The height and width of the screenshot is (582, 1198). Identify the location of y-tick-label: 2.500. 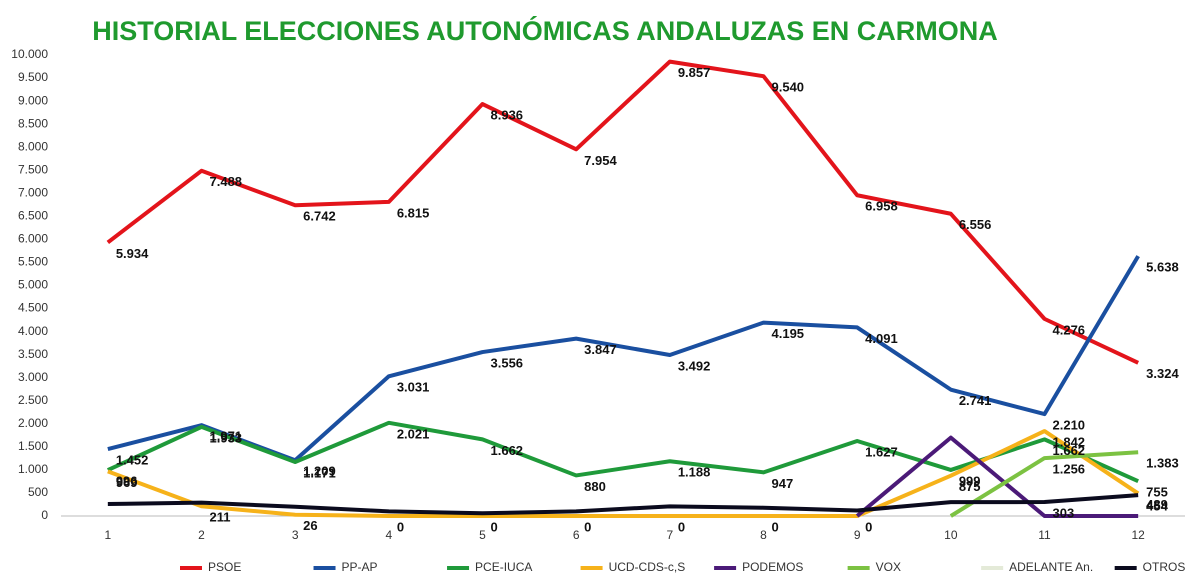
(33, 400).